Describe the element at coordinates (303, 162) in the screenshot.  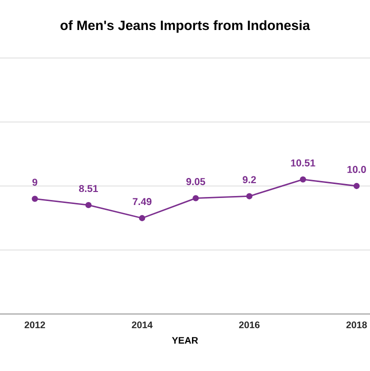
I see `data-label: 10.51` at that location.